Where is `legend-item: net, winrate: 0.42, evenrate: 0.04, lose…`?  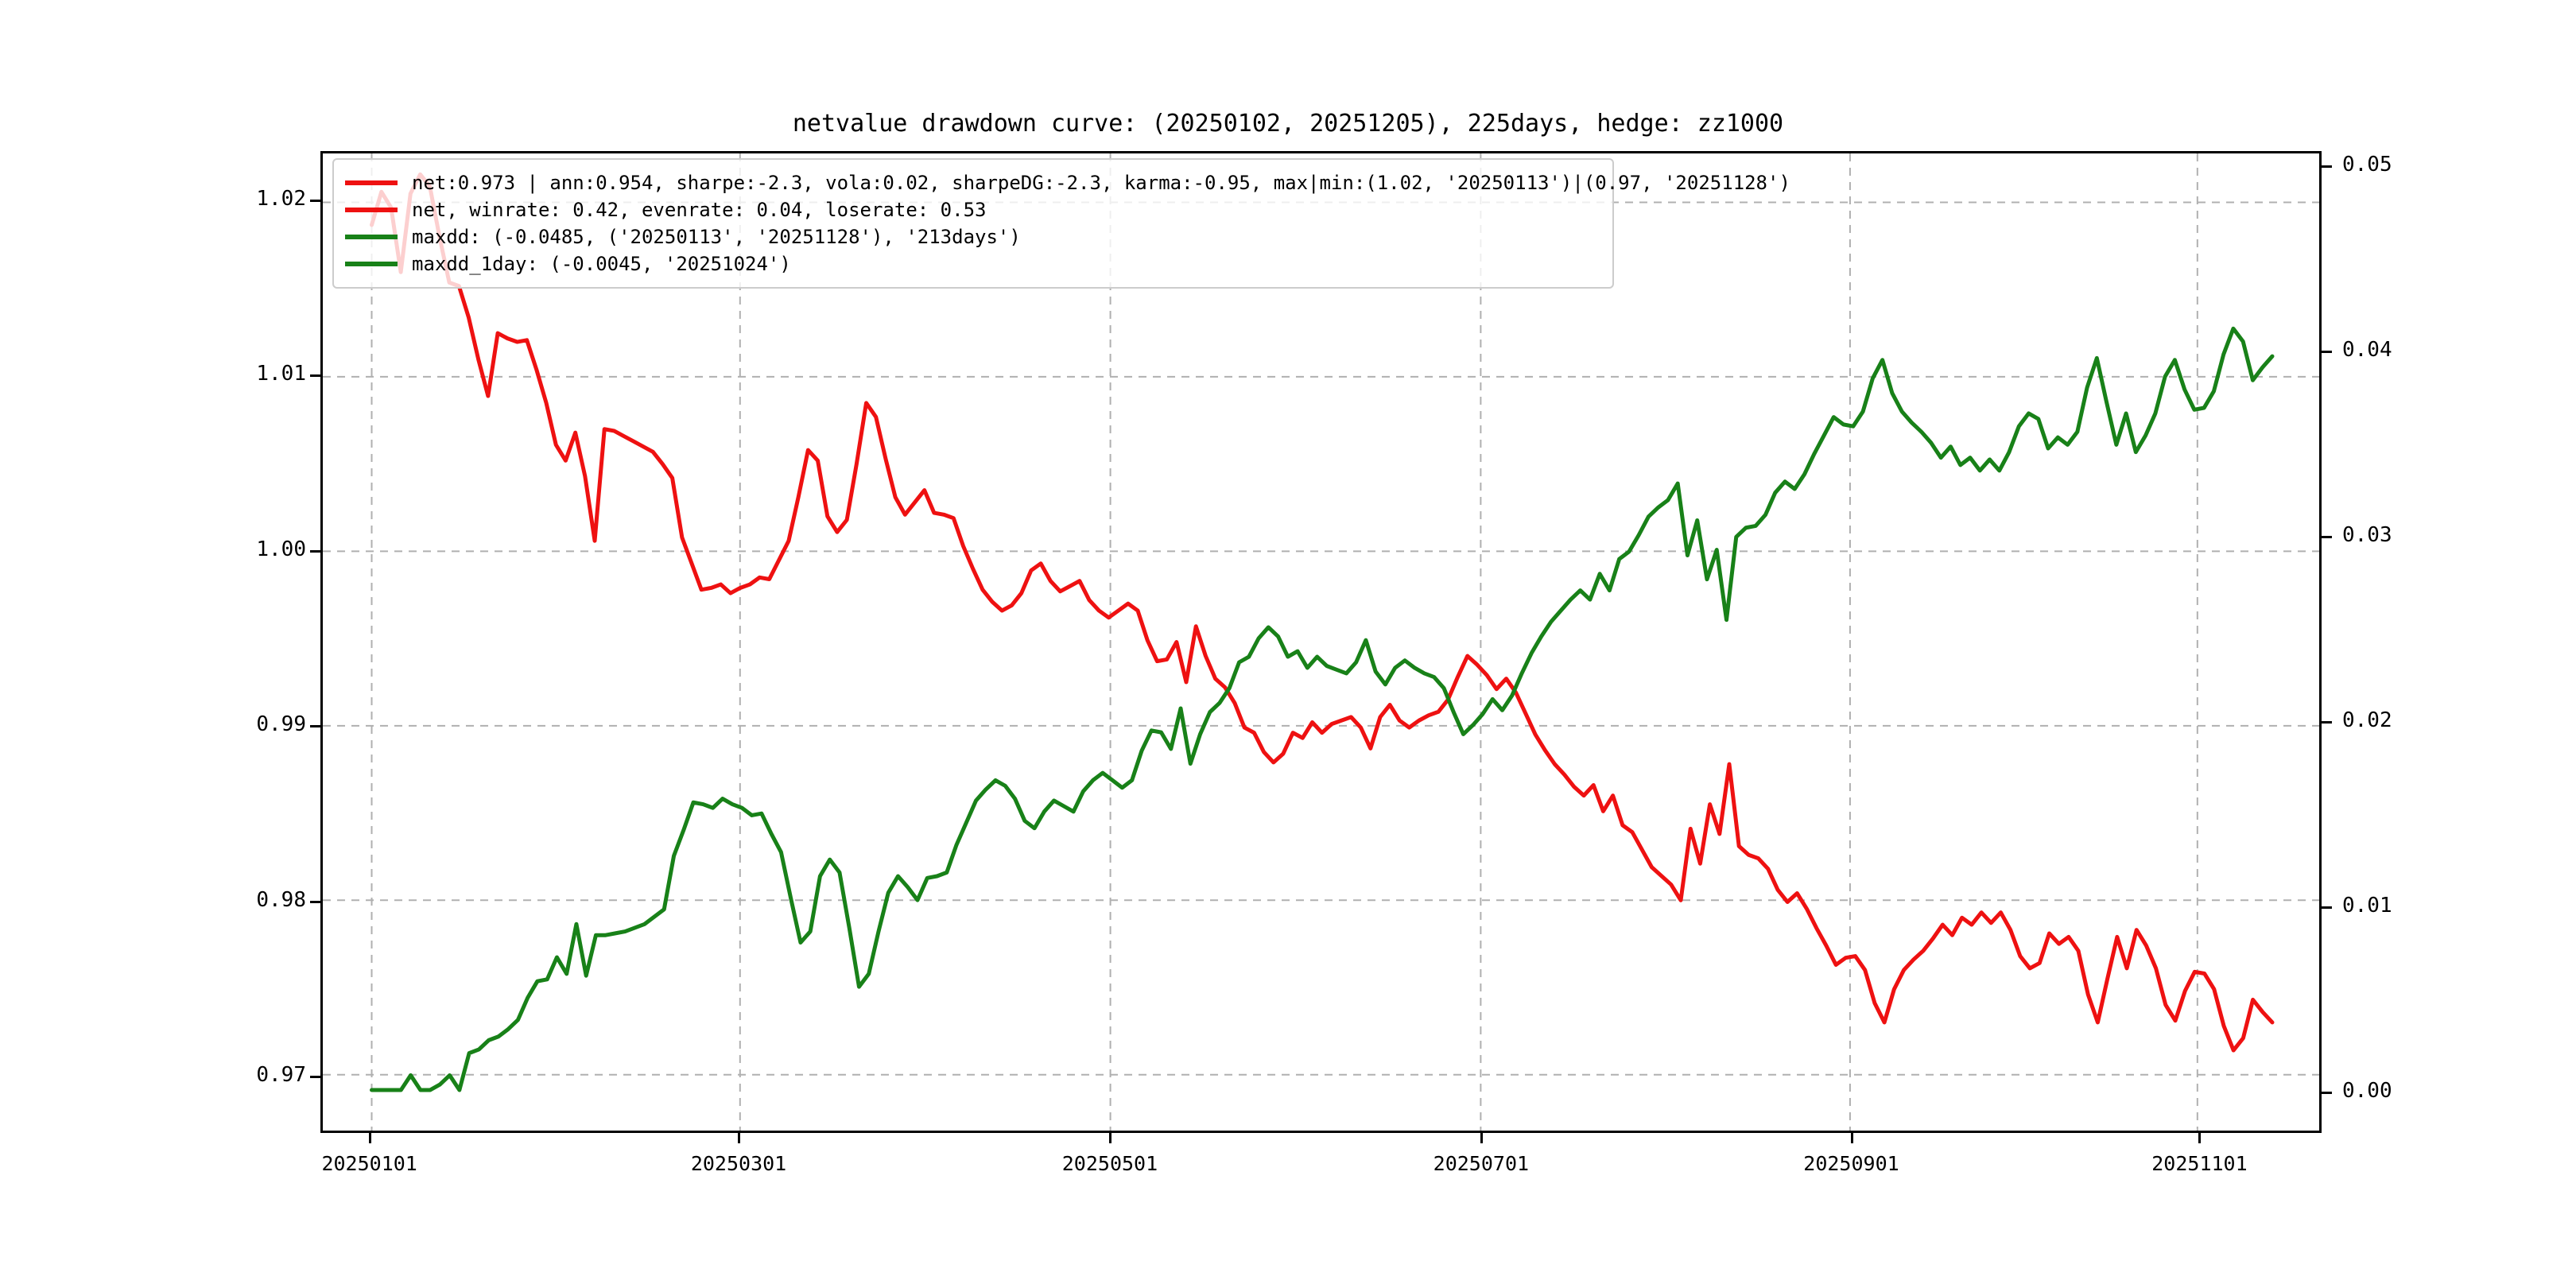 legend-item: net, winrate: 0.42, evenrate: 0.04, lose… is located at coordinates (972, 210).